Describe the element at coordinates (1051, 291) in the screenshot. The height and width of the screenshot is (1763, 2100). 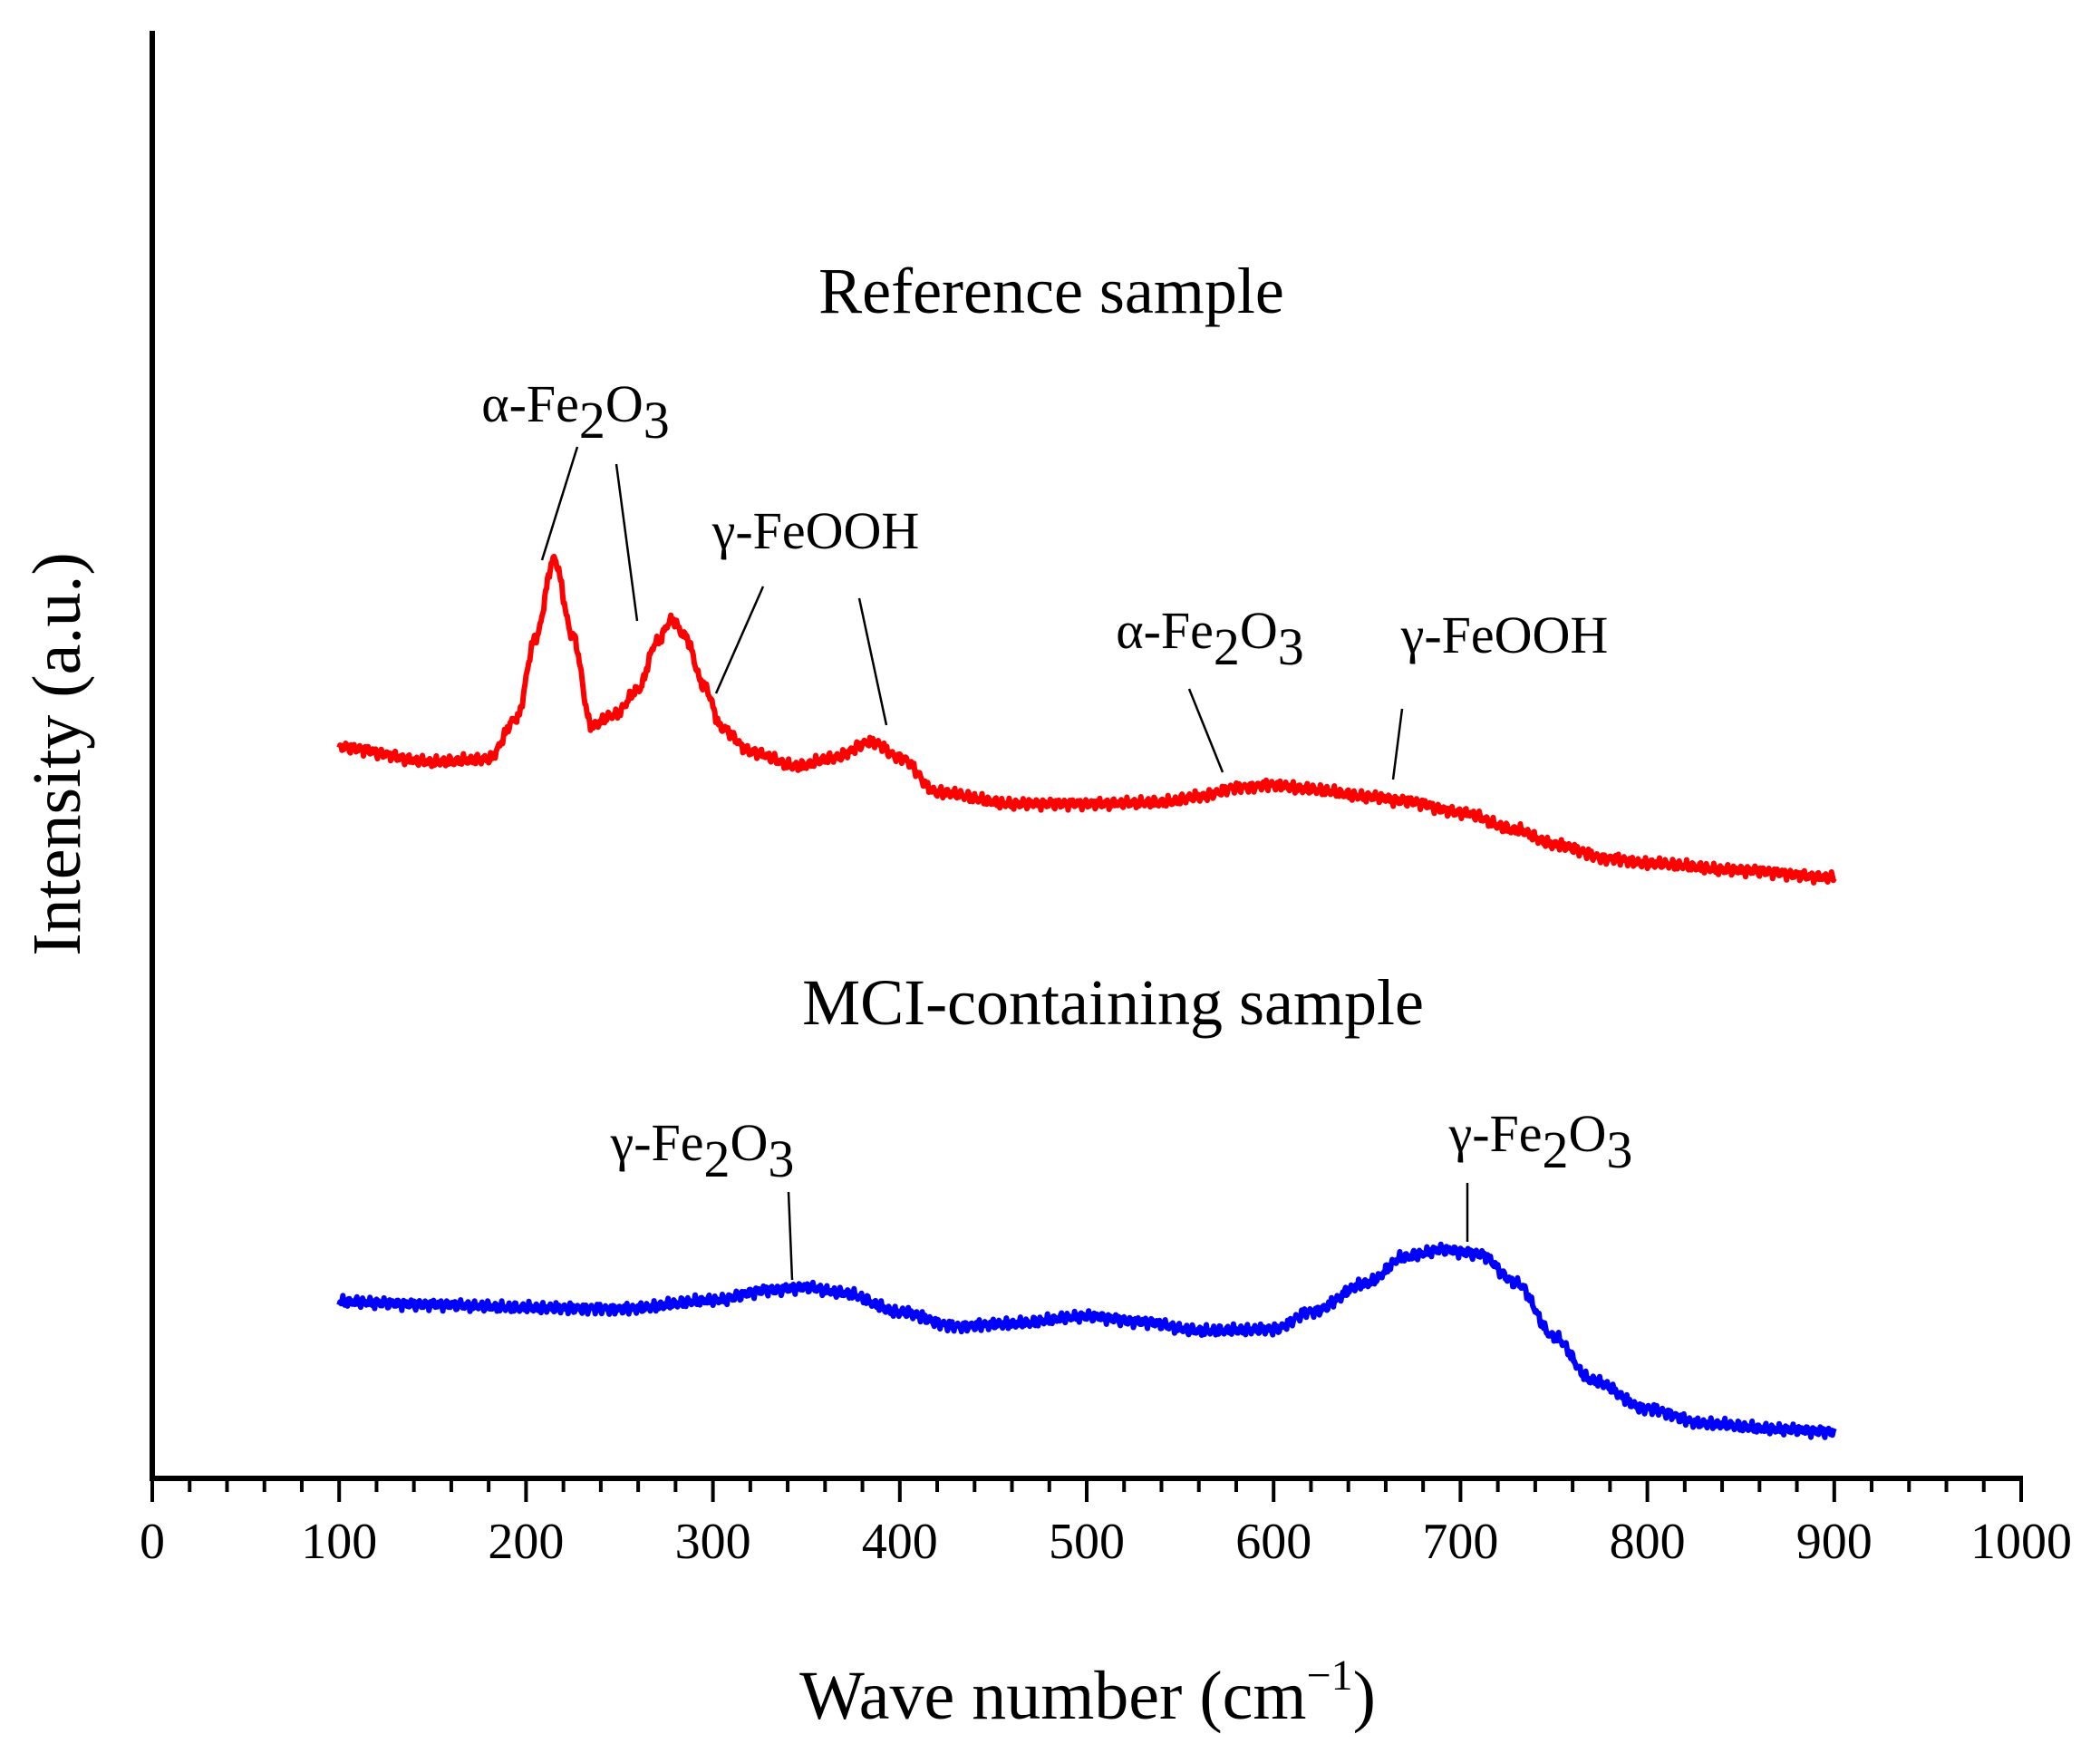
I see `series-title-reference: Reference sample` at that location.